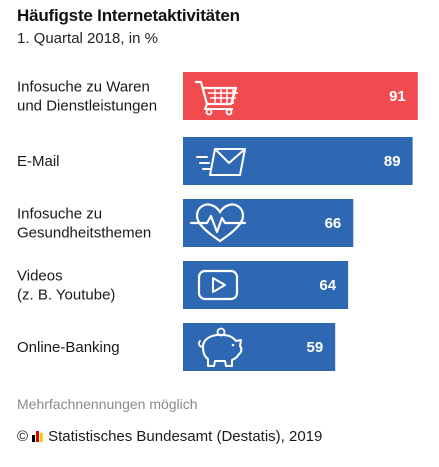  I want to click on video-play-icon, so click(218, 285).